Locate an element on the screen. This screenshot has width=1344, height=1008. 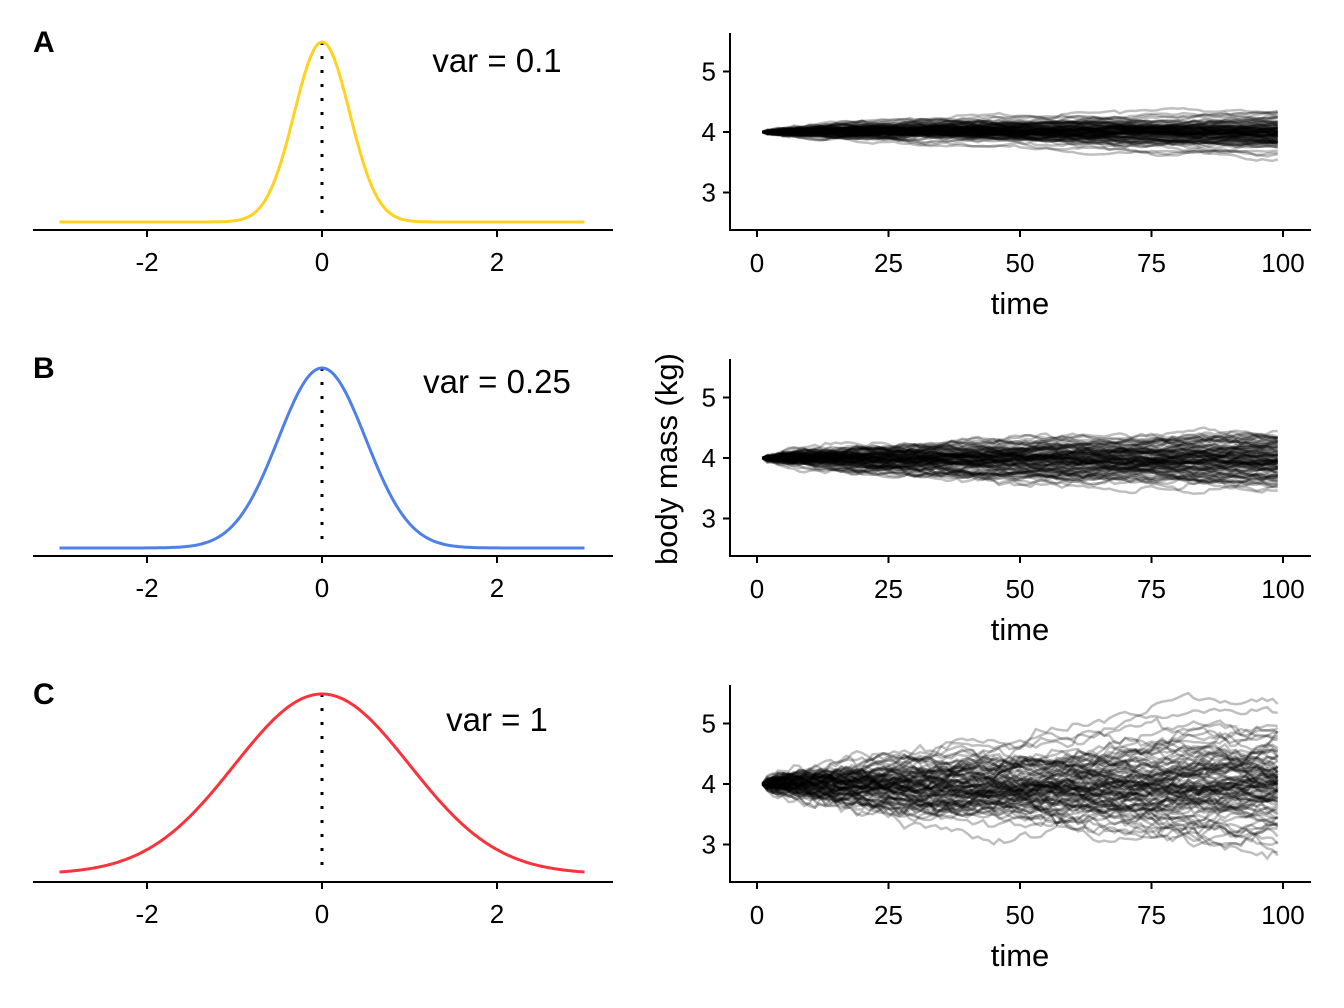
x-tick-label: 2 is located at coordinates (497, 588).